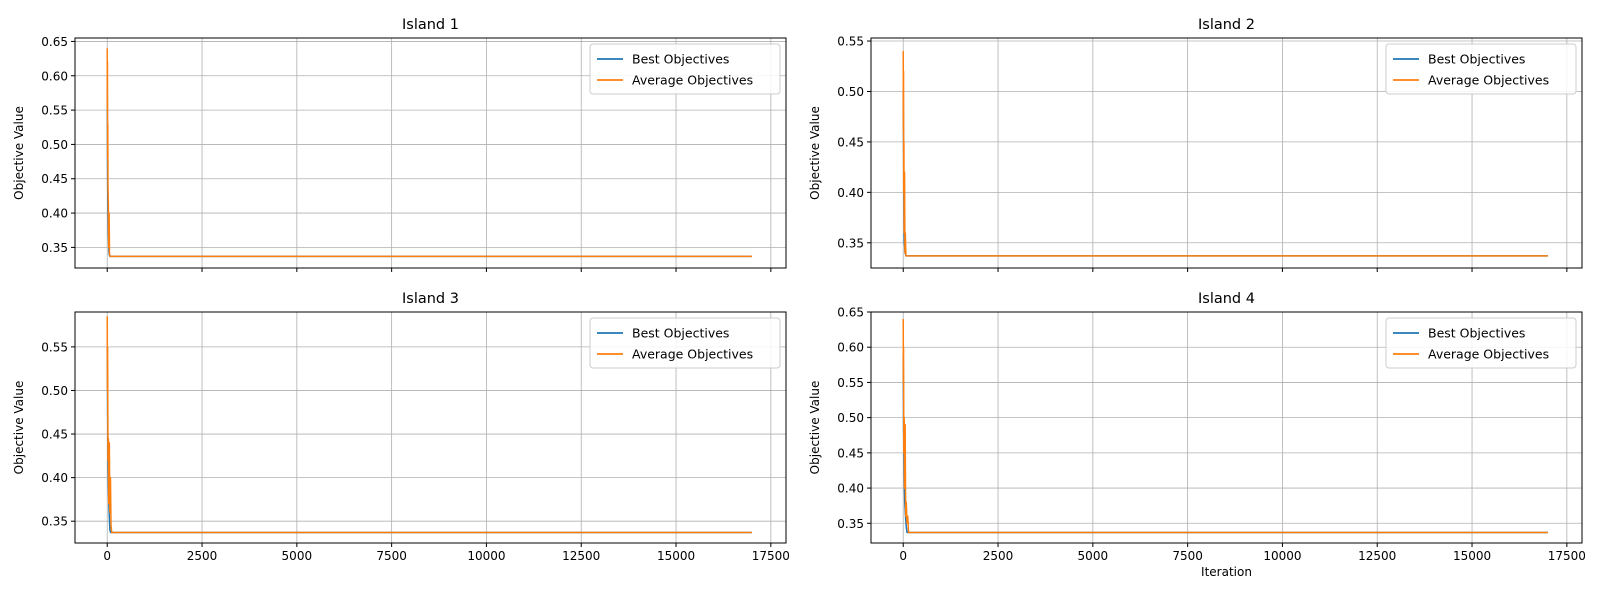  What do you see at coordinates (1226, 299) in the screenshot?
I see `subplot-title: Island 4` at bounding box center [1226, 299].